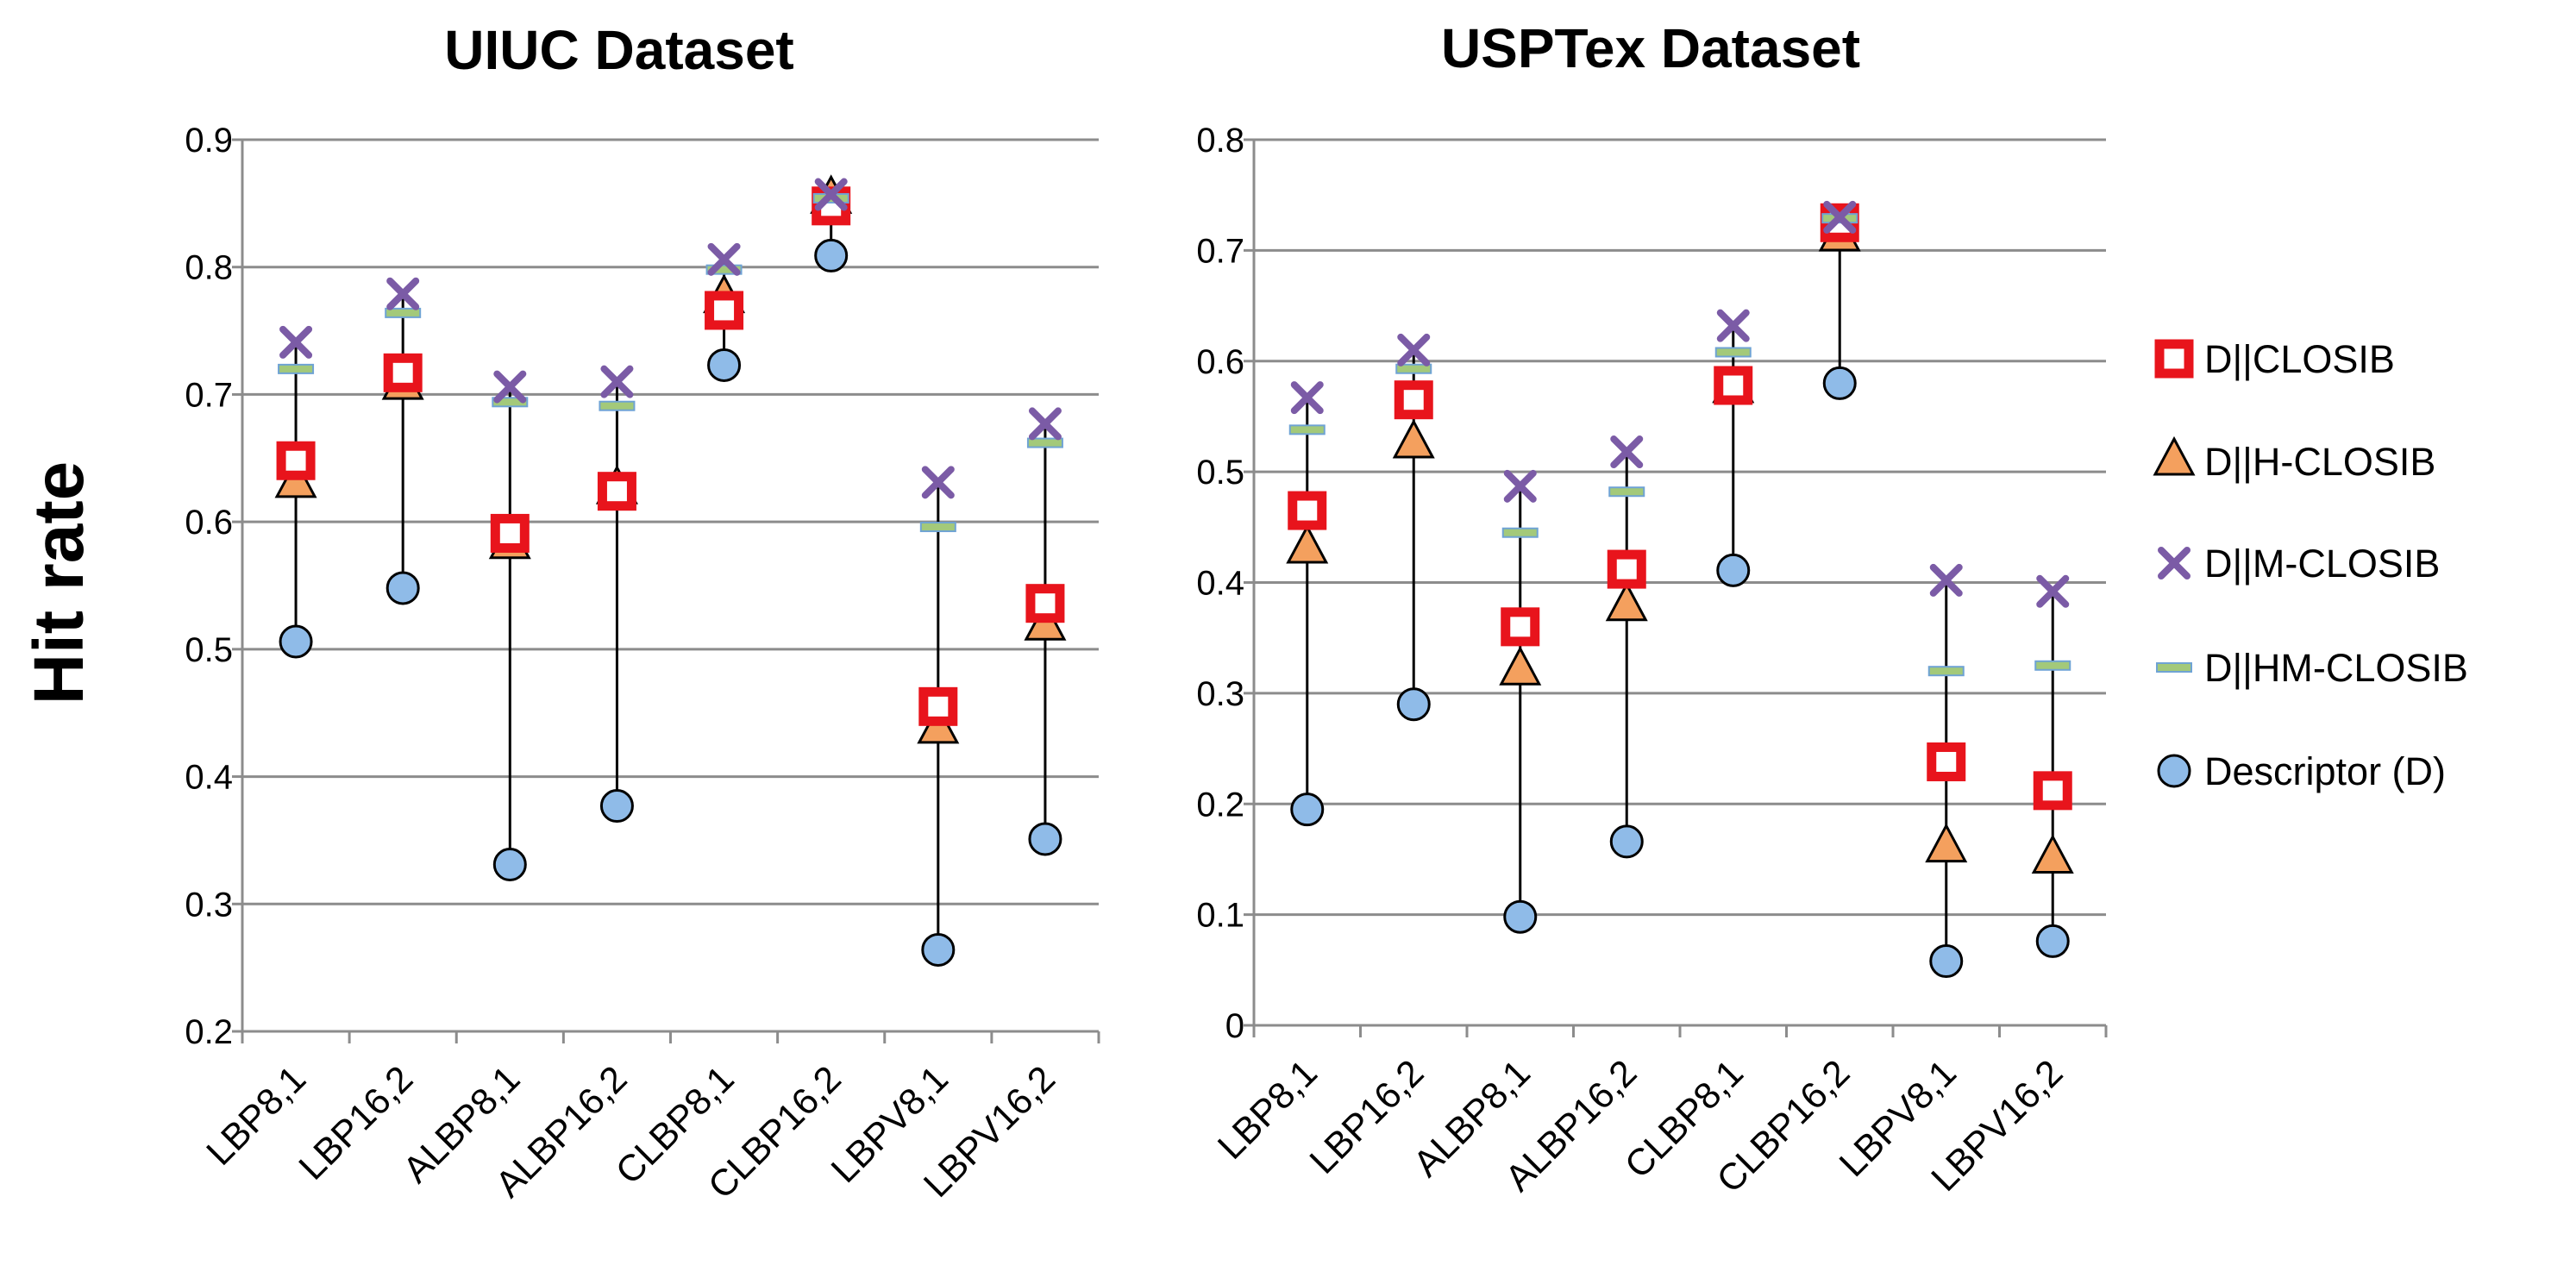 This screenshot has height=1278, width=2576. Describe the element at coordinates (1650, 48) in the screenshot. I see `usptex-chart-title: USPTex Dataset` at that location.